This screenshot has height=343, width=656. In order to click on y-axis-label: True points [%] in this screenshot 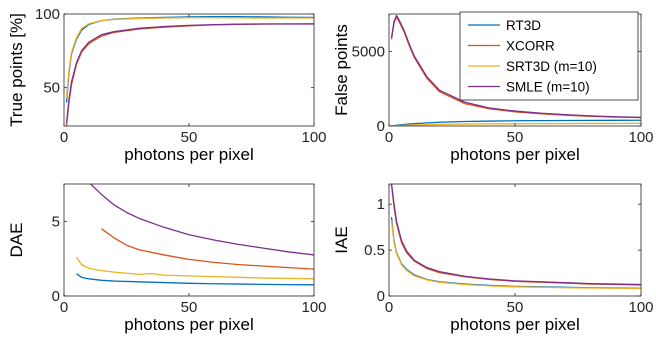, I will do `click(16, 70)`.